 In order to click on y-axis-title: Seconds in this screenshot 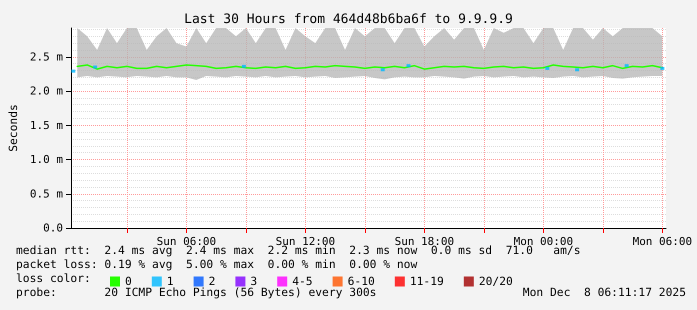, I will do `click(13, 128)`.